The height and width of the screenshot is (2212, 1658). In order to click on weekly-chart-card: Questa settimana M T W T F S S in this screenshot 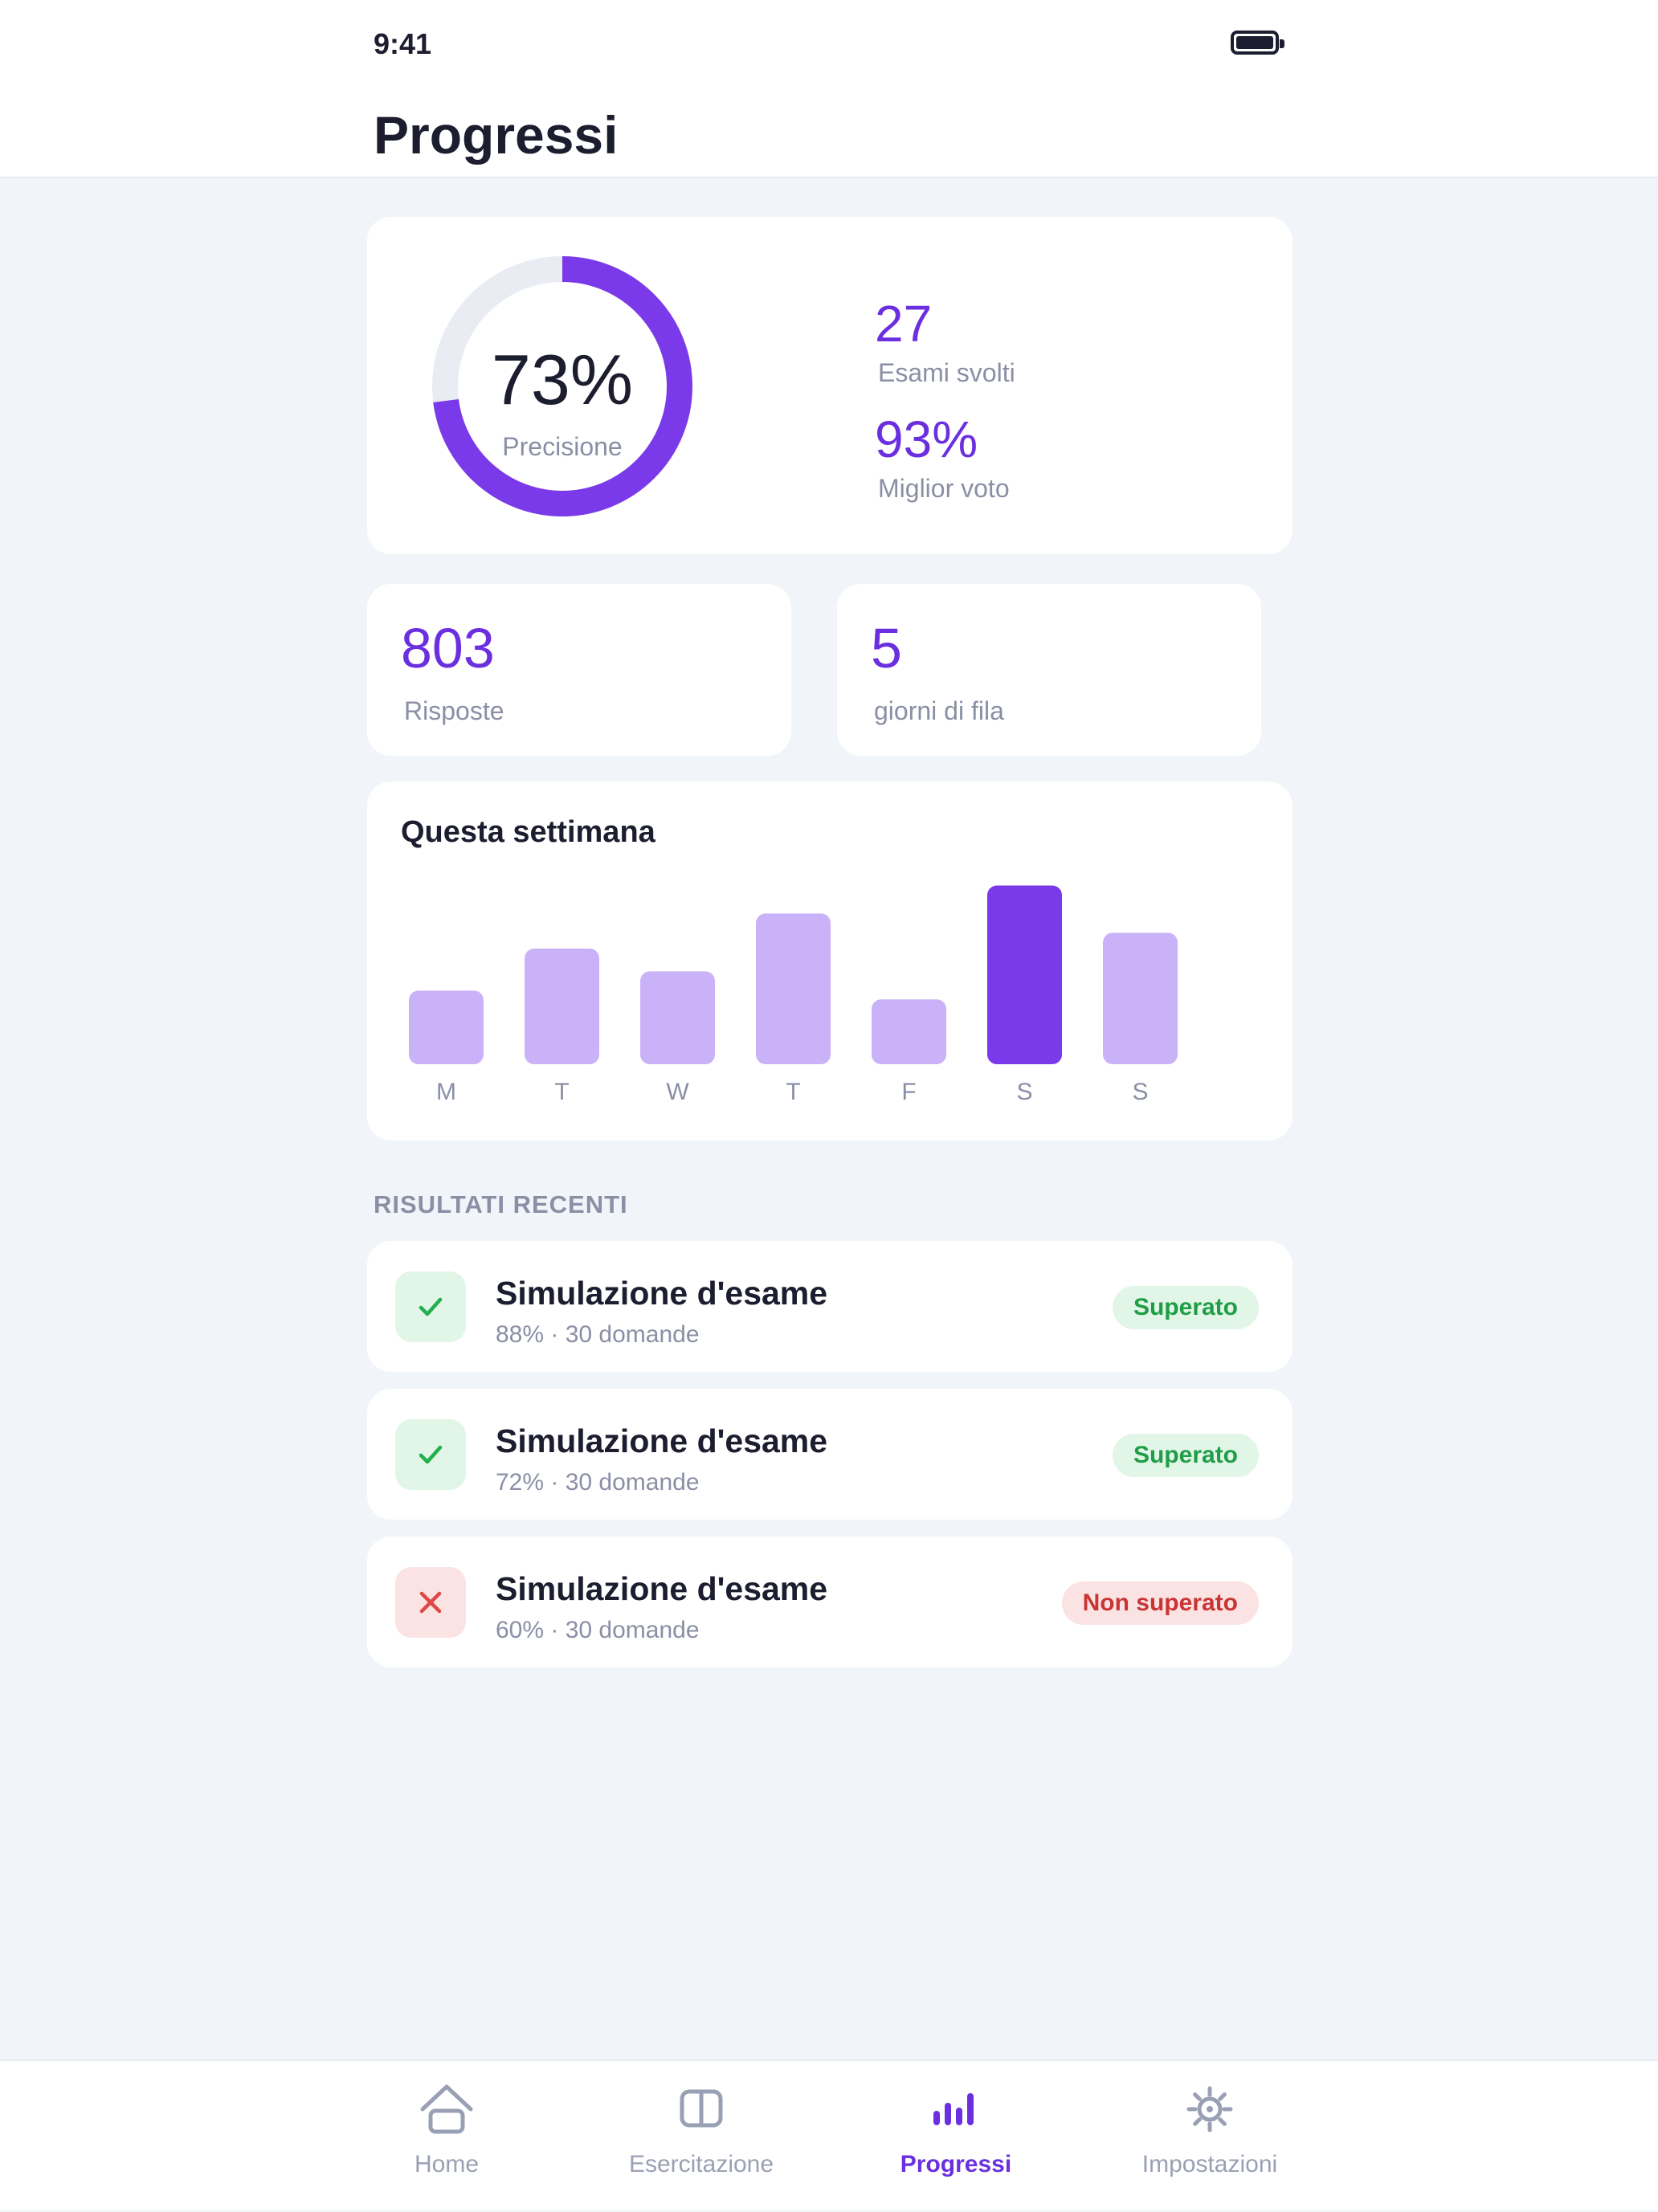, I will do `click(830, 962)`.